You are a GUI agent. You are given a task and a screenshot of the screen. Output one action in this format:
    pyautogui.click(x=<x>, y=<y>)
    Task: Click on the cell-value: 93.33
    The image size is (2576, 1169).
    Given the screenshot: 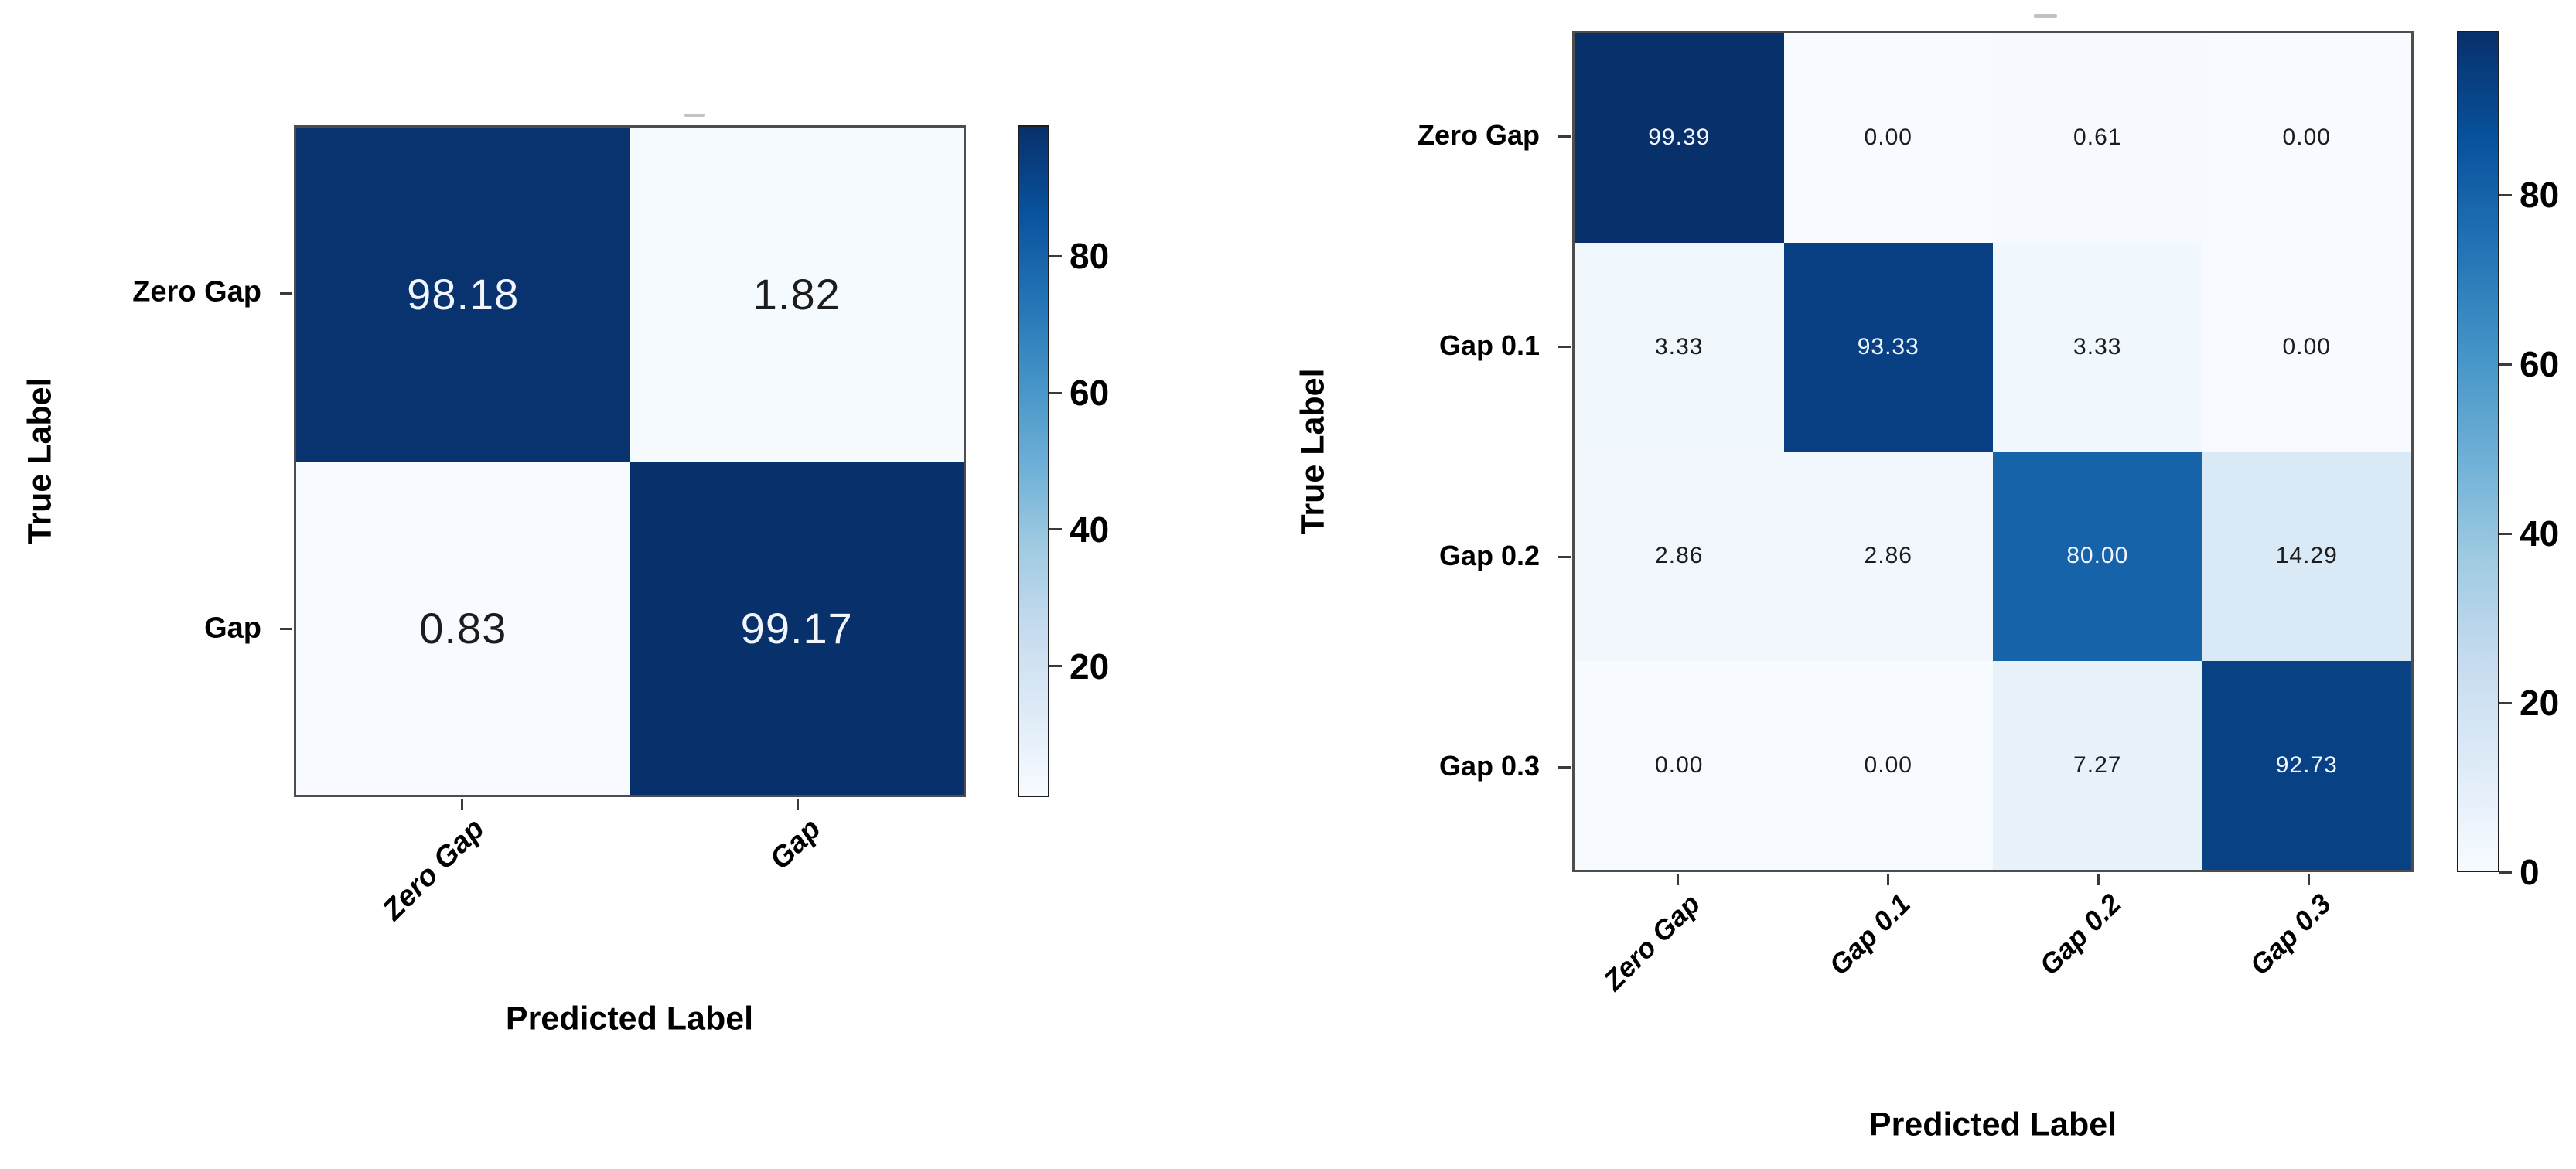 What is the action you would take?
    pyautogui.click(x=1888, y=346)
    